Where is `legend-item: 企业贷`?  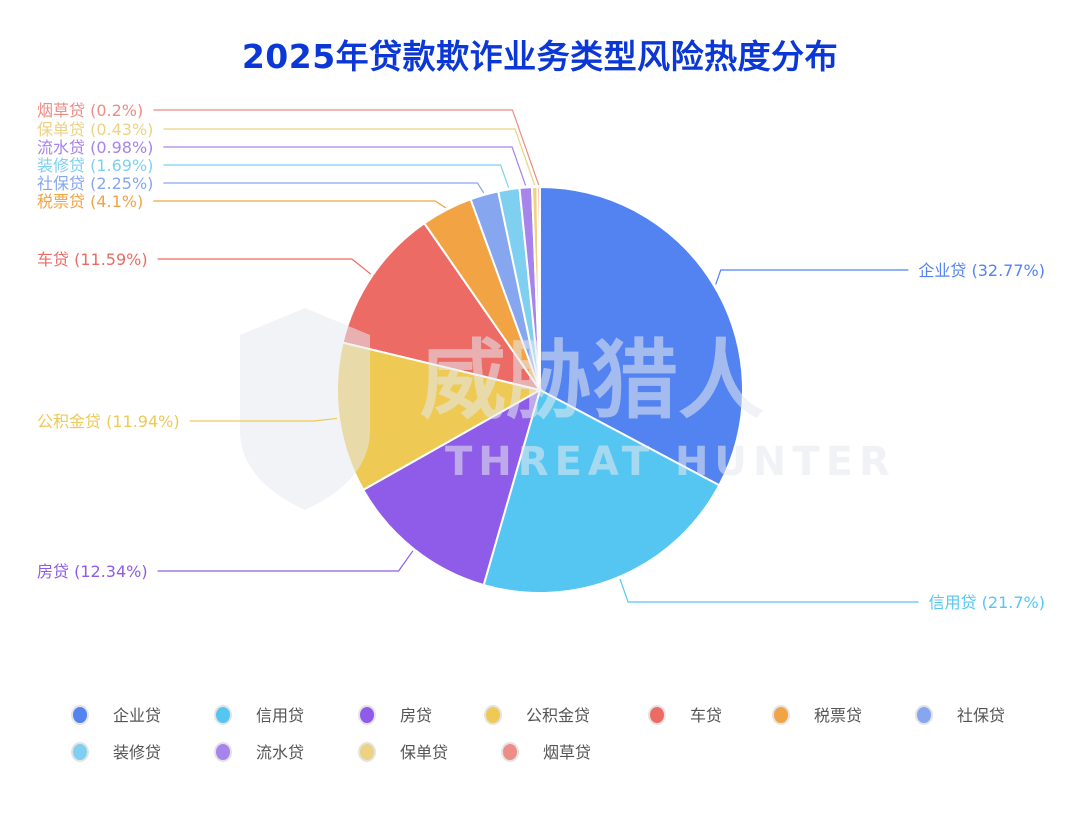
legend-item: 企业贷 is located at coordinates (116, 715).